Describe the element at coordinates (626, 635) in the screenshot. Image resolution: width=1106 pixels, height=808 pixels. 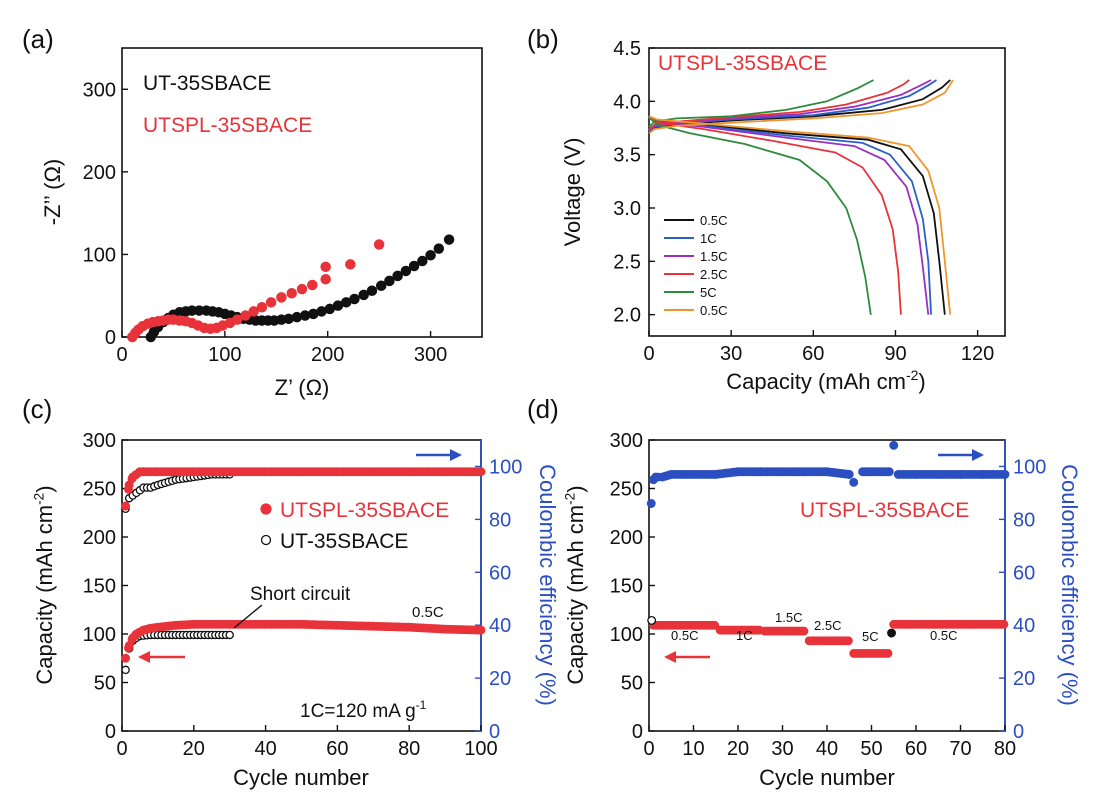
I see `y-tick-label: 100` at that location.